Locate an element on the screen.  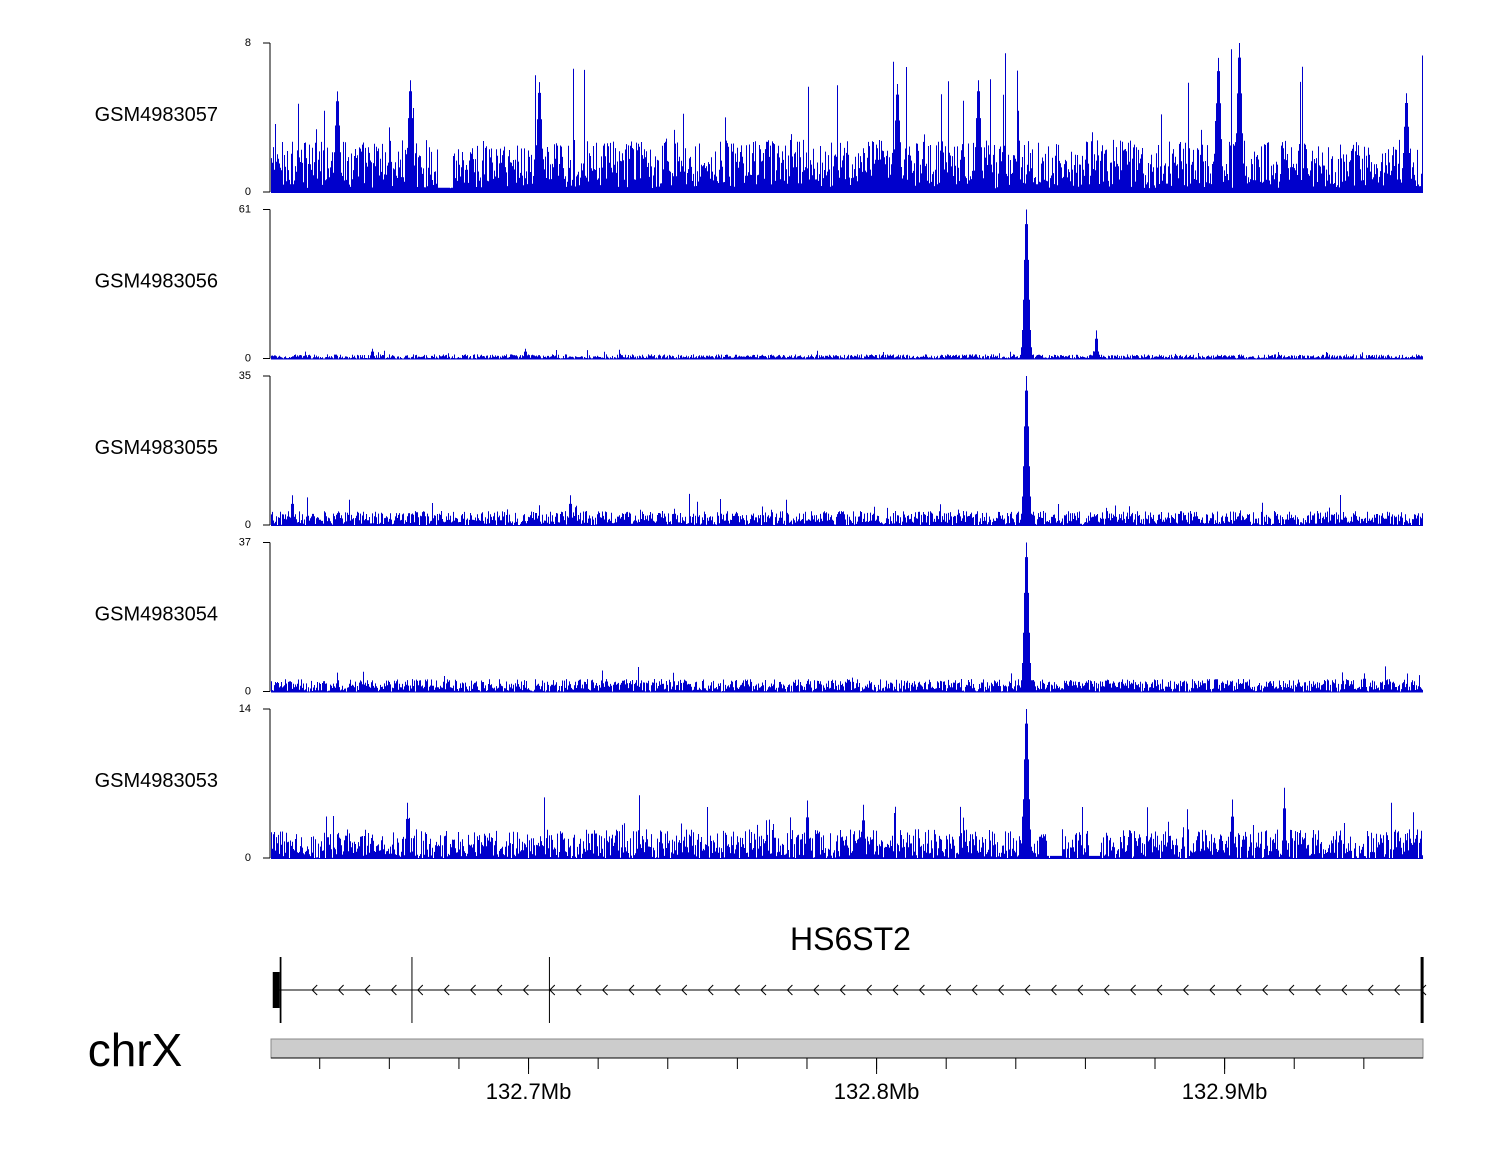
axis-tick-label: 132.8Mb is located at coordinates (877, 1091).